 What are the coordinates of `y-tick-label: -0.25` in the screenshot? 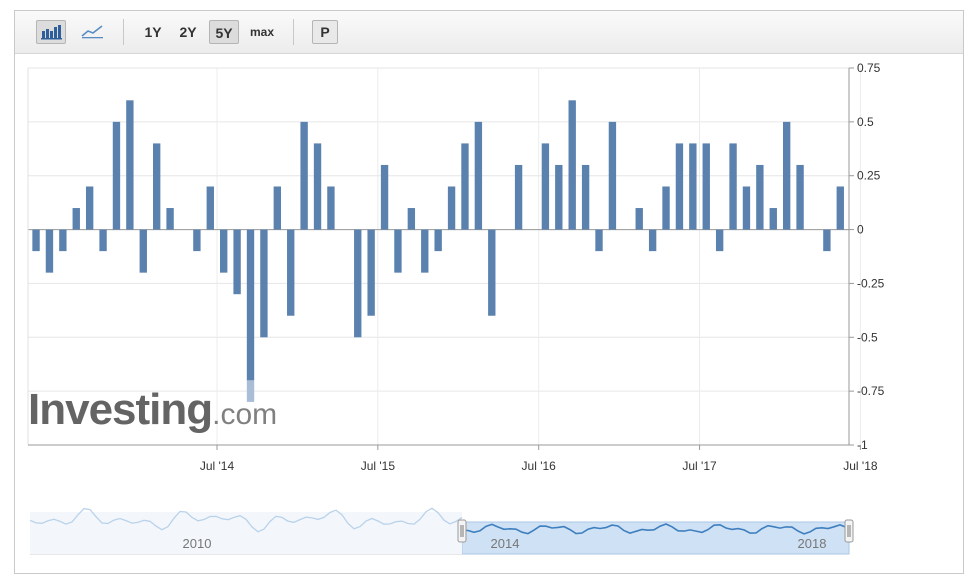 It's located at (871, 283).